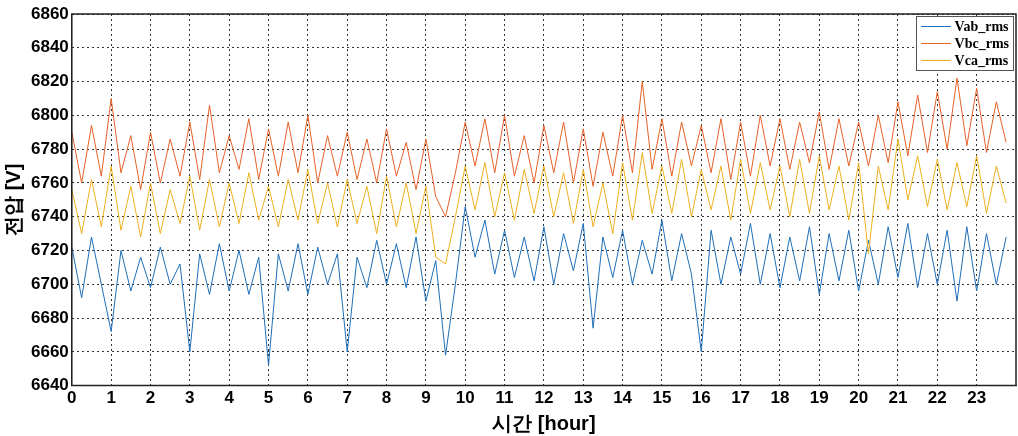 Image resolution: width=1018 pixels, height=436 pixels. I want to click on x-tick-label: 21, so click(898, 398).